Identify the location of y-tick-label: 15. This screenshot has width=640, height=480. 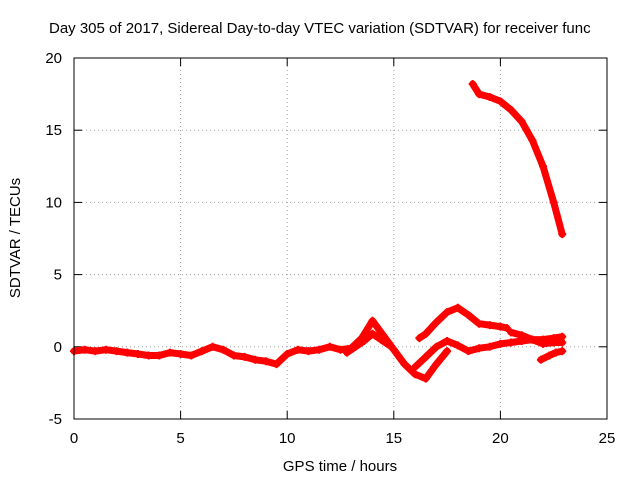
(53, 130).